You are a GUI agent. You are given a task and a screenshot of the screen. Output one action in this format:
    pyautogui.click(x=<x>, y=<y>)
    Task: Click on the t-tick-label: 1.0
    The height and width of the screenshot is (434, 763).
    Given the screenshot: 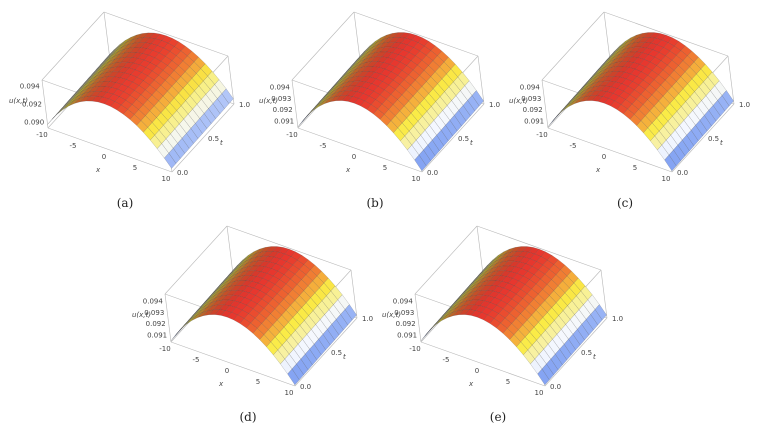 What is the action you would take?
    pyautogui.click(x=367, y=319)
    